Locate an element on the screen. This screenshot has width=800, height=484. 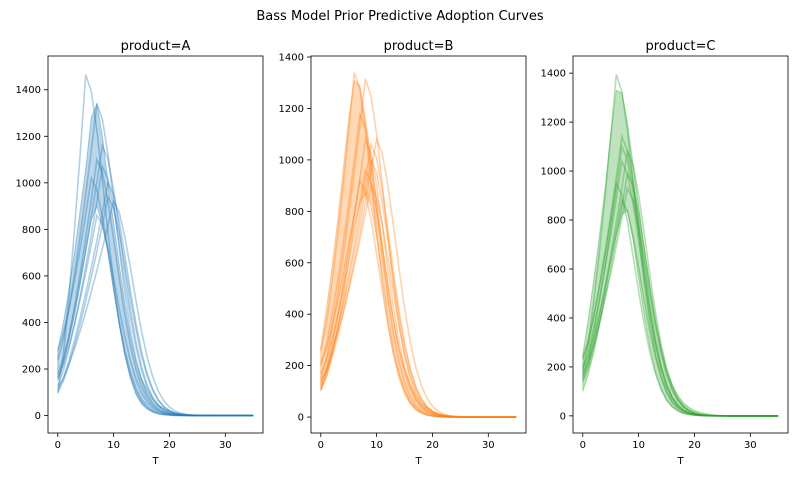
subplot-title: product=A is located at coordinates (156, 46).